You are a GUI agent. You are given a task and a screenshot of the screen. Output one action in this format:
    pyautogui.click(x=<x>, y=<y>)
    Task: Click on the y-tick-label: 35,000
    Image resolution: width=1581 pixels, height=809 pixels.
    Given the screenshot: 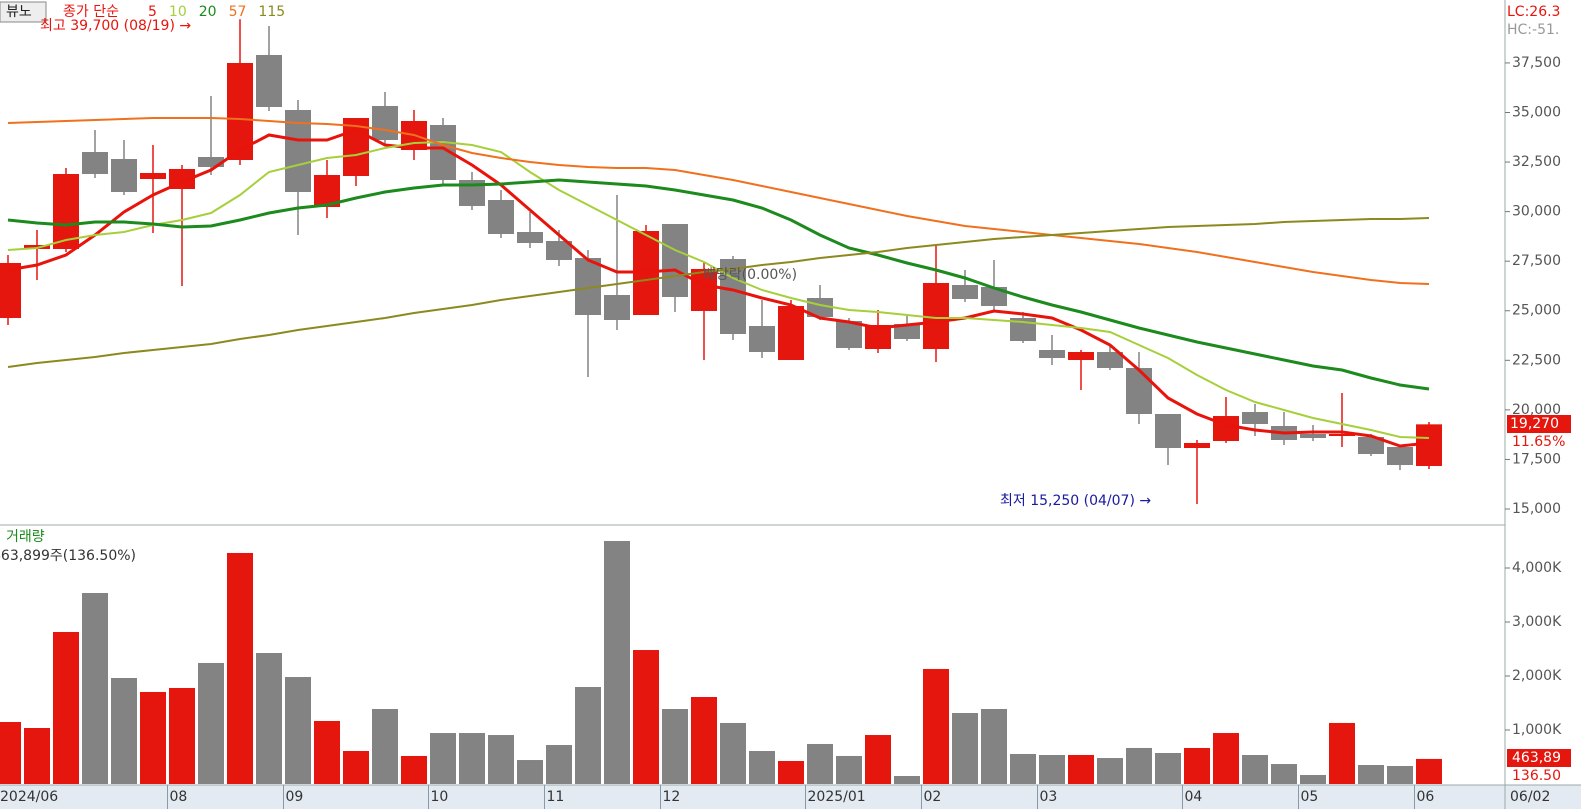 What is the action you would take?
    pyautogui.click(x=1536, y=112)
    